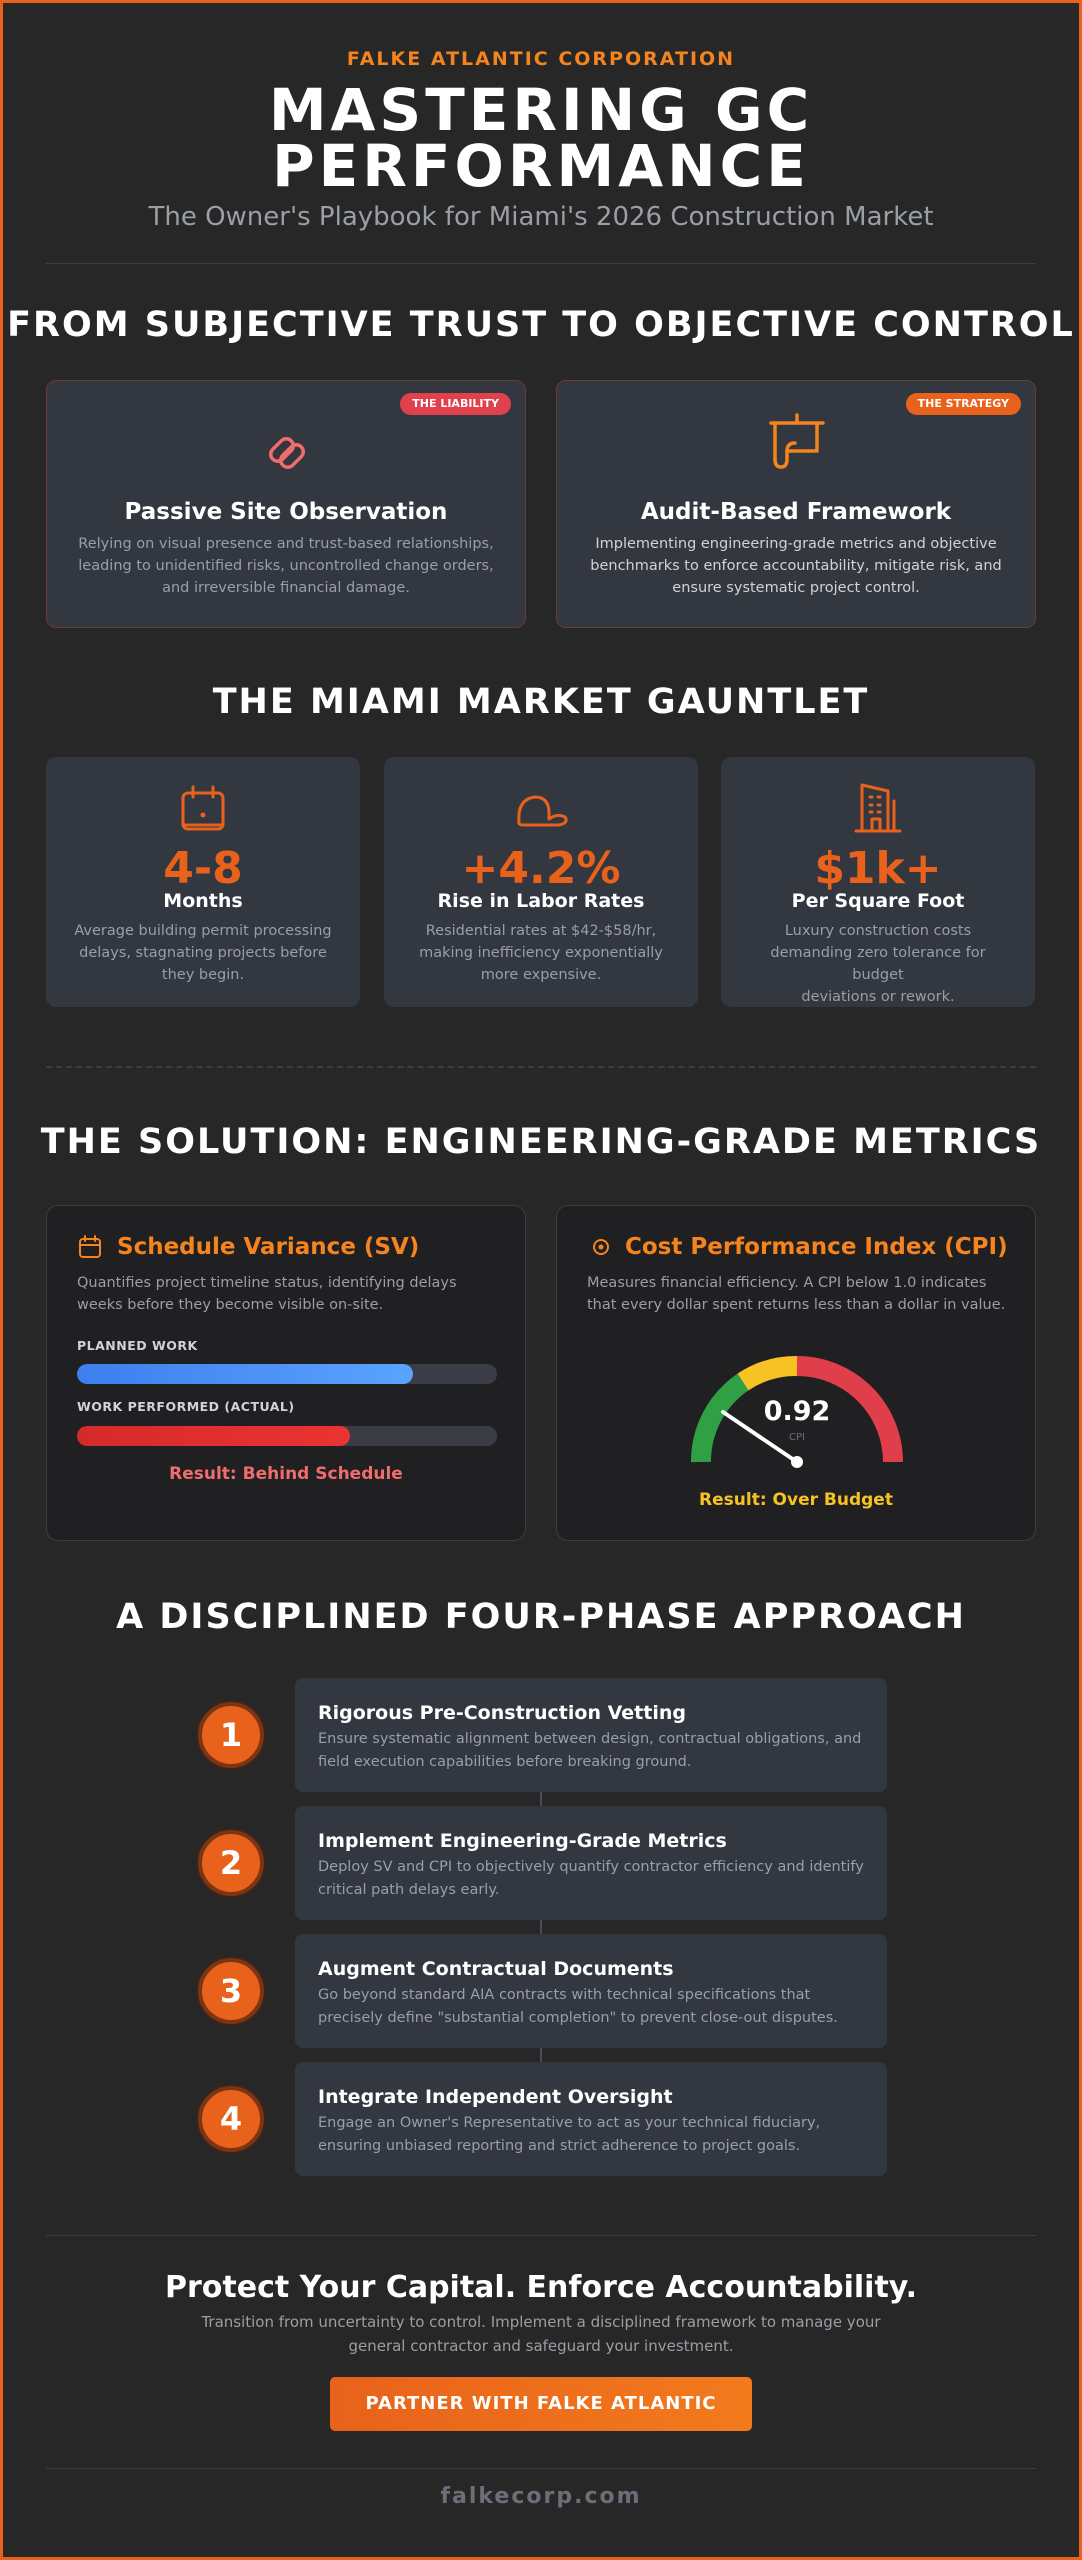 Image resolution: width=1082 pixels, height=2560 pixels. Describe the element at coordinates (203, 931) in the screenshot. I see `stat-desc-line: Average building permit processing` at that location.